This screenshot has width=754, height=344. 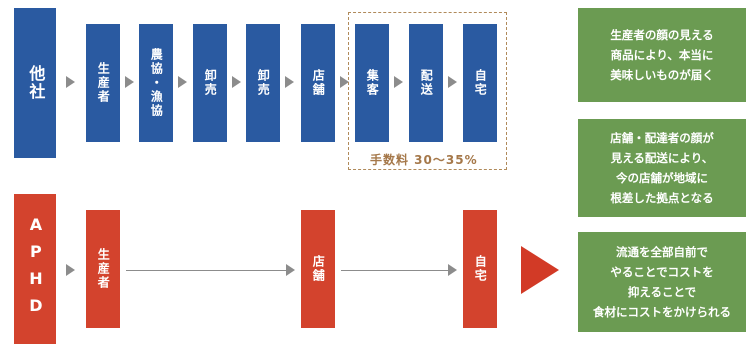 I want to click on stage-wholesale-2: 卸売, so click(x=263, y=83).